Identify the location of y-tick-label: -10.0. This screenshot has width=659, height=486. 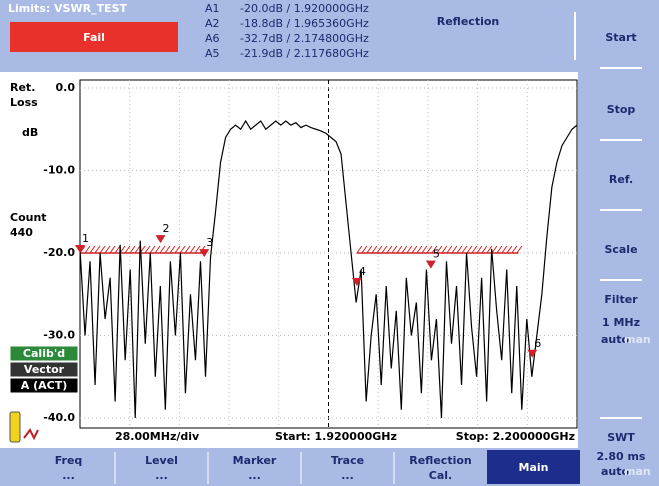
(59, 170).